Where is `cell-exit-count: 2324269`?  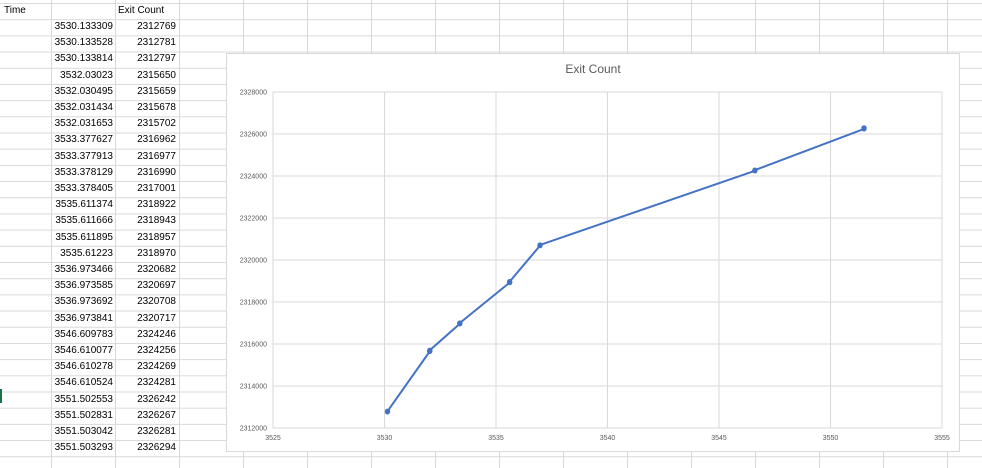
cell-exit-count: 2324269 is located at coordinates (156, 367).